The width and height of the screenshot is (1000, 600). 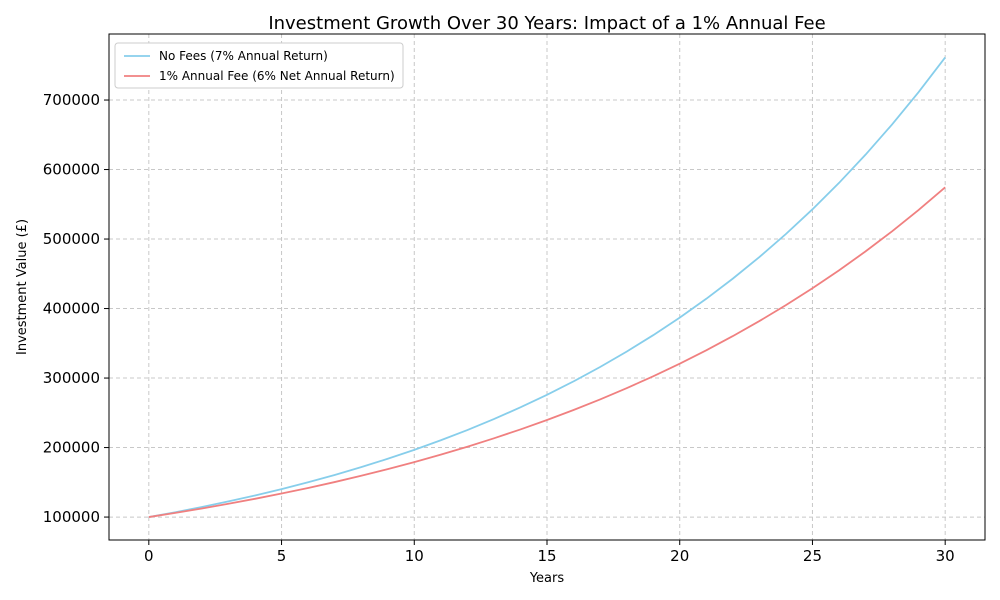 I want to click on x-tick-label: 10, so click(x=414, y=556).